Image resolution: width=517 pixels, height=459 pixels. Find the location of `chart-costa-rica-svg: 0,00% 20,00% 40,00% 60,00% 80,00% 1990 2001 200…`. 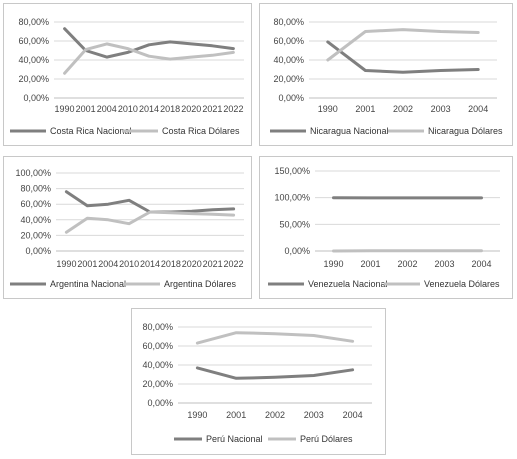

chart-costa-rica-svg: 0,00% 20,00% 40,00% 60,00% 80,00% 1990 2001 200… is located at coordinates (127, 76).